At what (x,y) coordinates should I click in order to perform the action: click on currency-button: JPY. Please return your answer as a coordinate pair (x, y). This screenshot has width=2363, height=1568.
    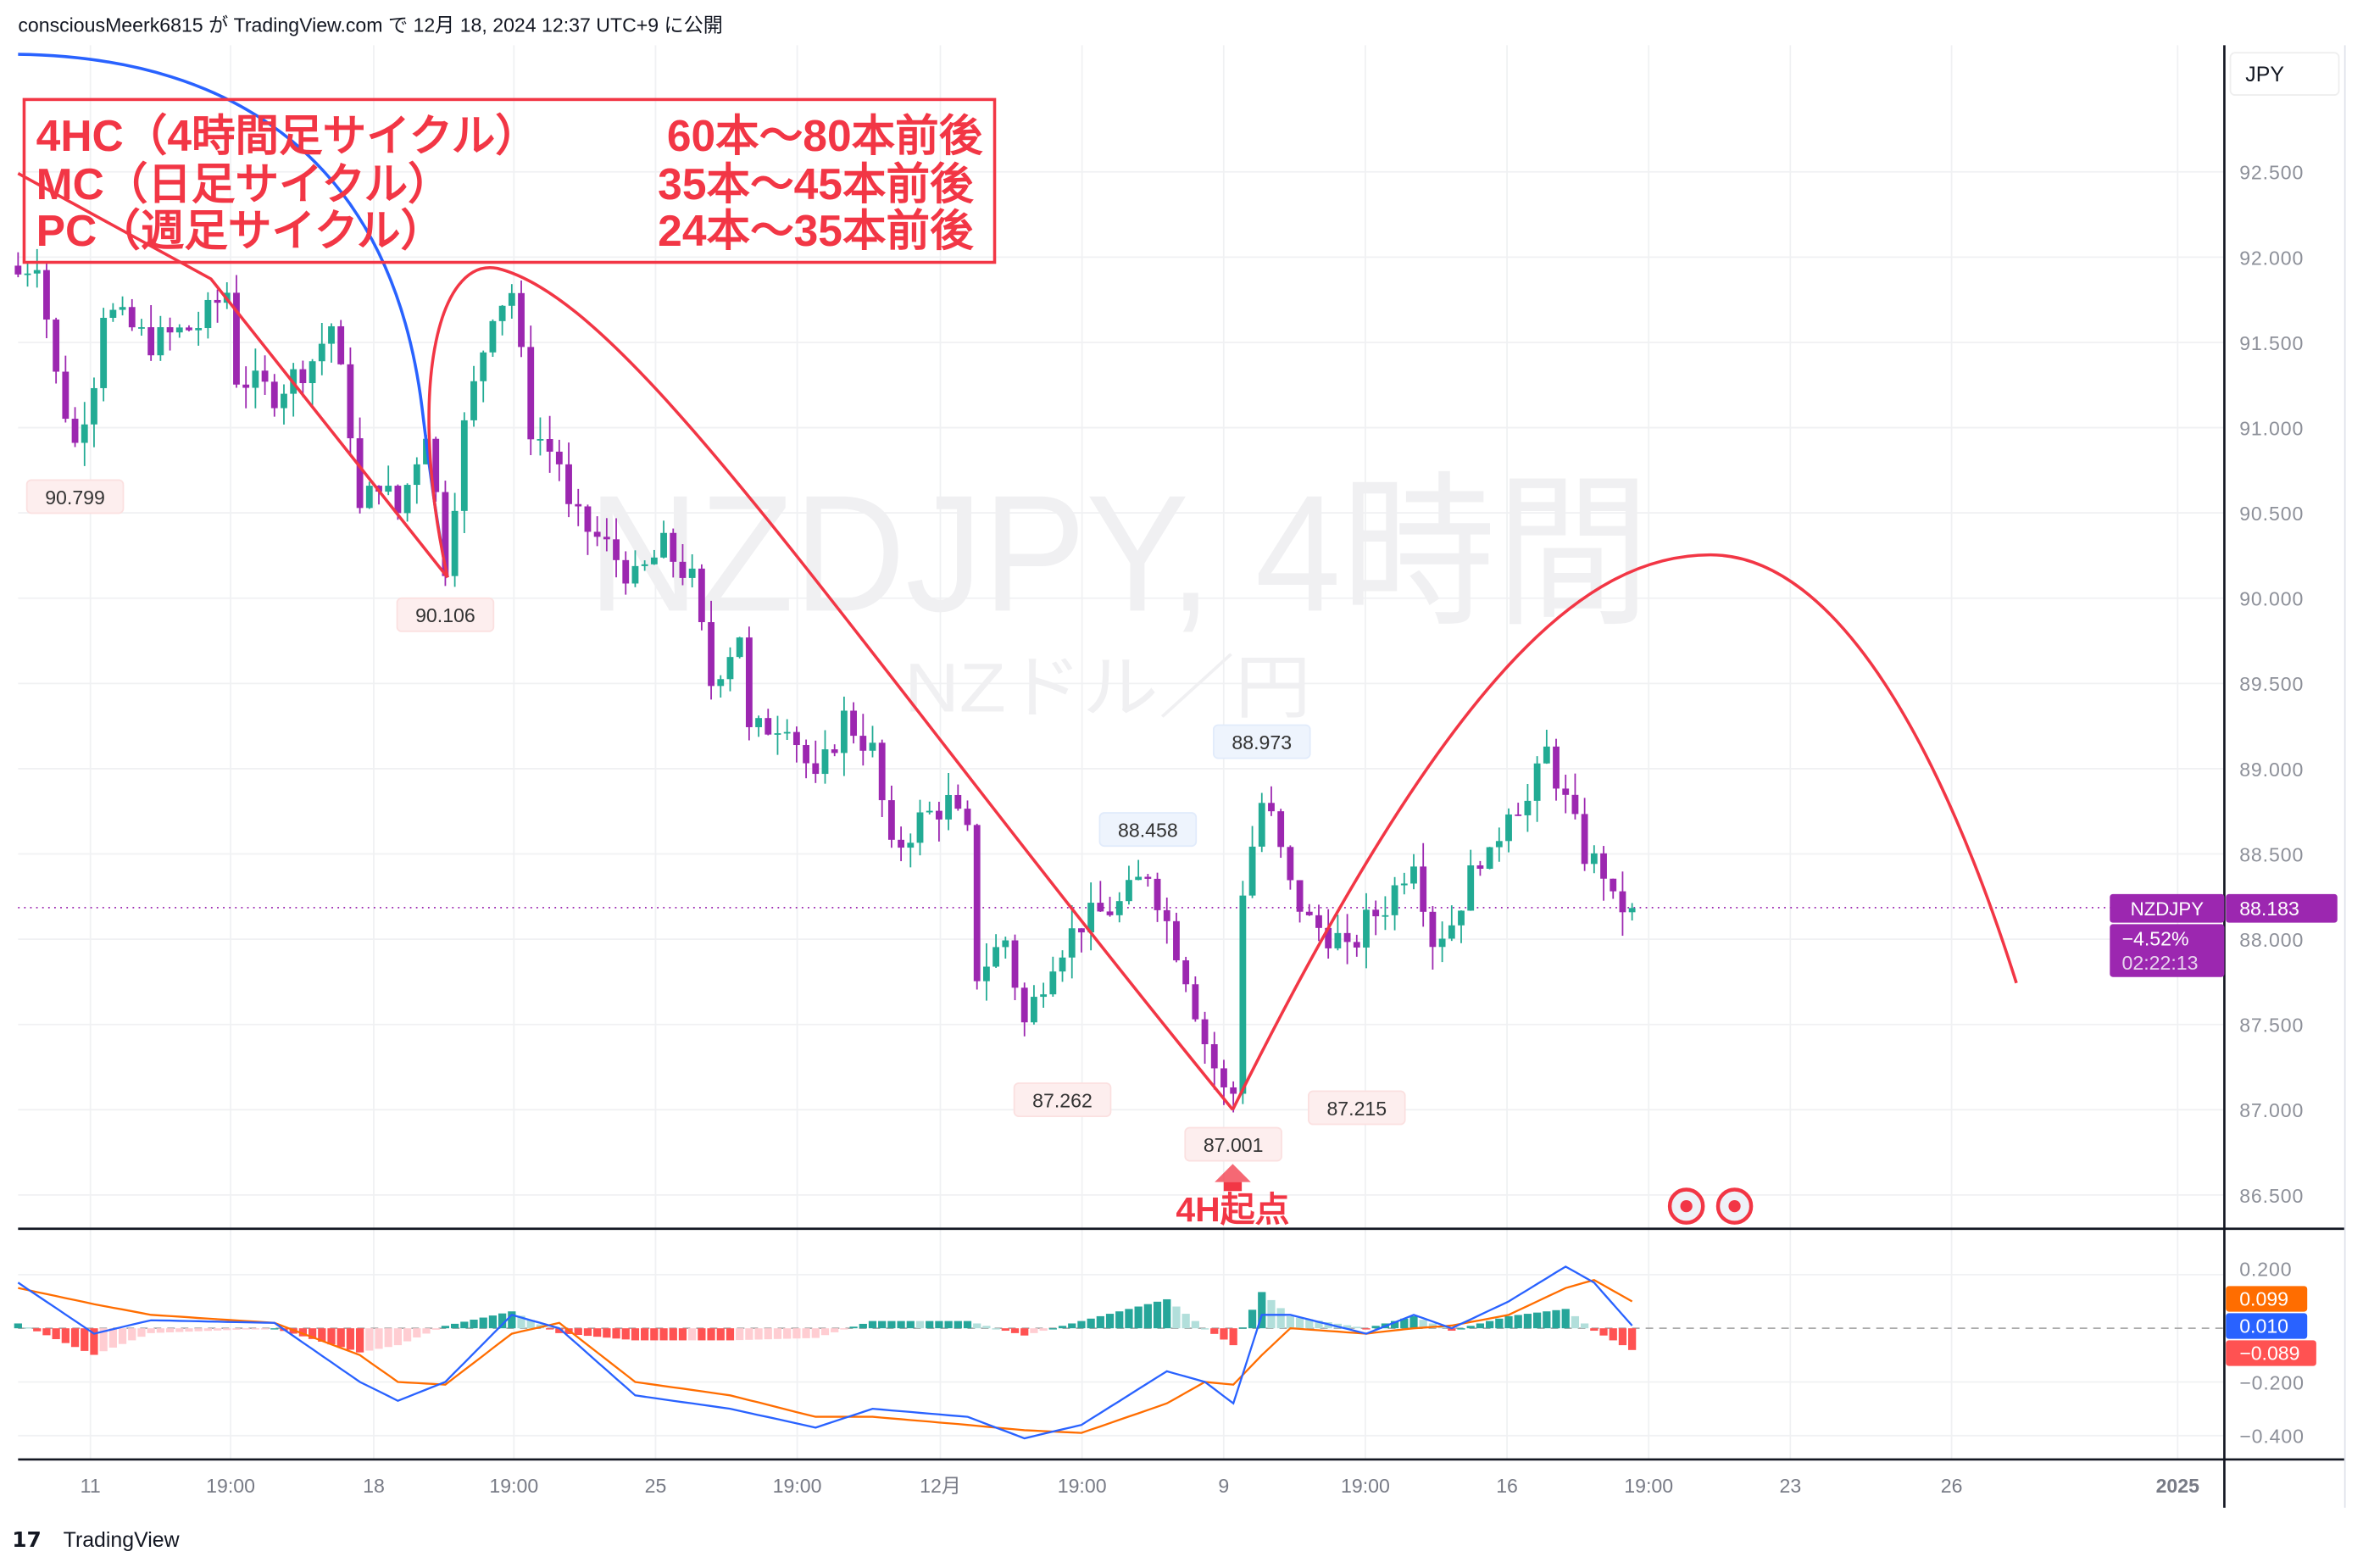
    Looking at the image, I should click on (2284, 74).